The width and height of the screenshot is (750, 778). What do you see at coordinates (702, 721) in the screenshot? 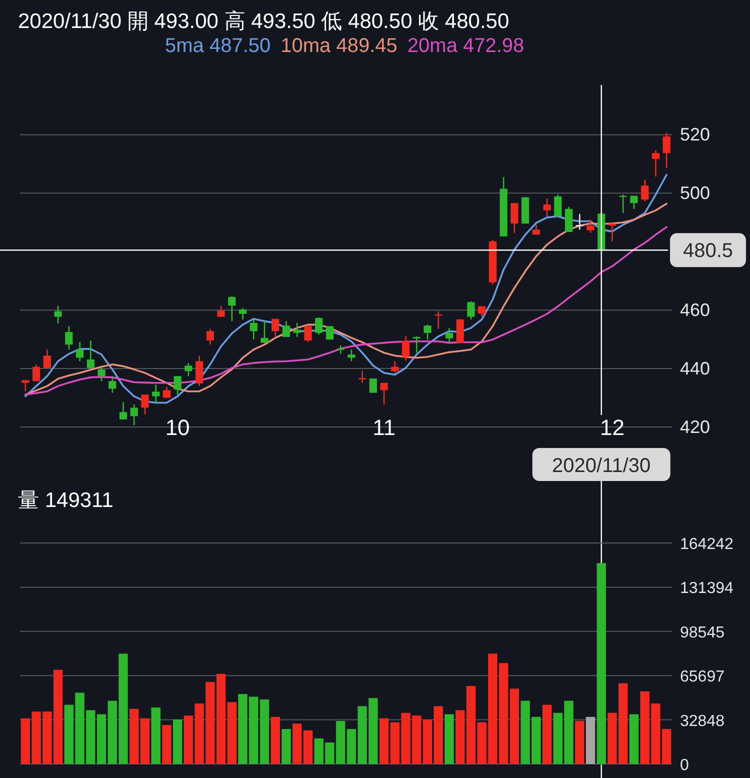
I see `y-tick-label: 32848` at bounding box center [702, 721].